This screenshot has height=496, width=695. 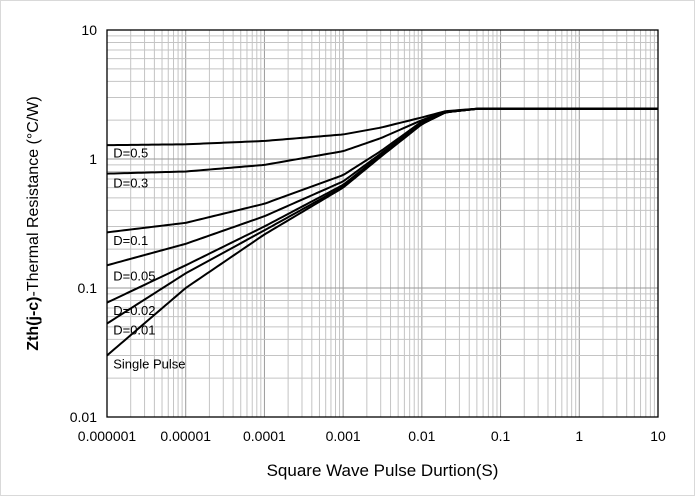 I want to click on x-tick-labels: 0.000001 0.00001 0.0001 0.001 0.01 0.1 1 10, so click(x=372, y=436).